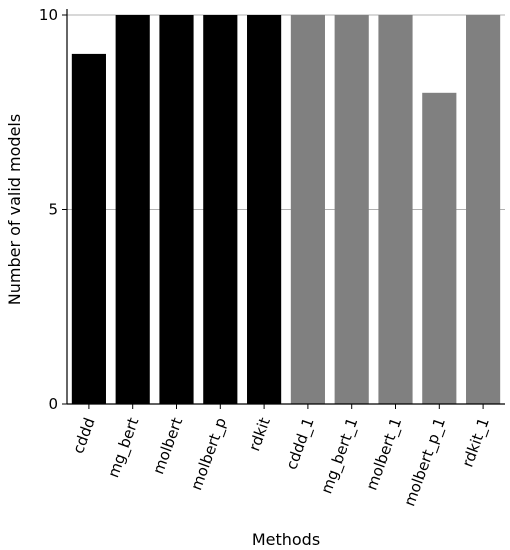 Image resolution: width=510 pixels, height=550 pixels. Describe the element at coordinates (123, 447) in the screenshot. I see `x-tick-label: mg_bert` at that location.